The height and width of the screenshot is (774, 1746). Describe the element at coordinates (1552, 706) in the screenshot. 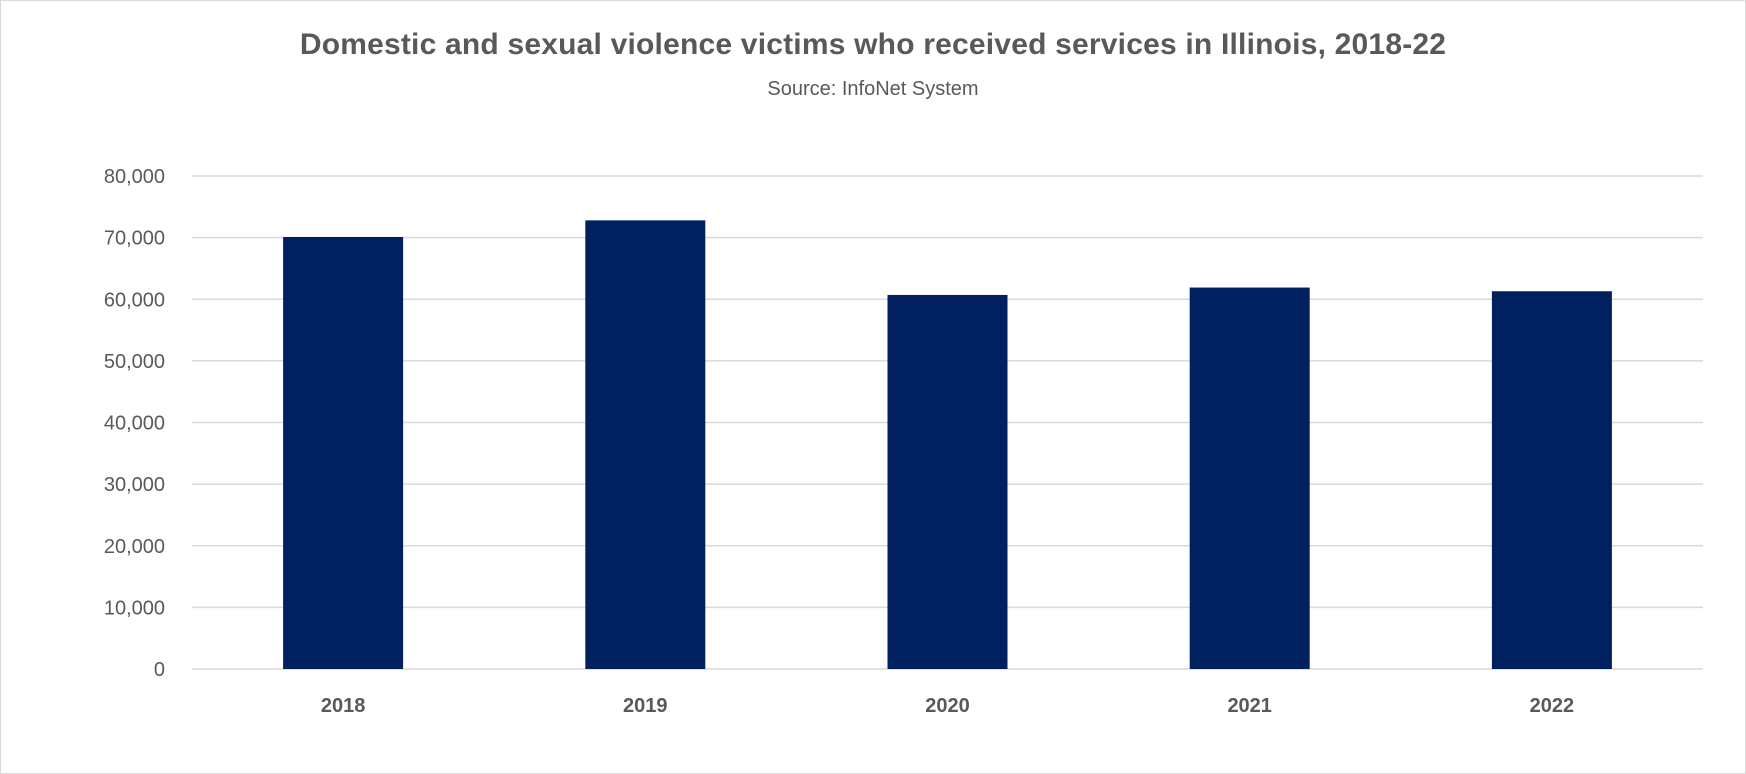

I see `x-tick-label: 2022` at that location.